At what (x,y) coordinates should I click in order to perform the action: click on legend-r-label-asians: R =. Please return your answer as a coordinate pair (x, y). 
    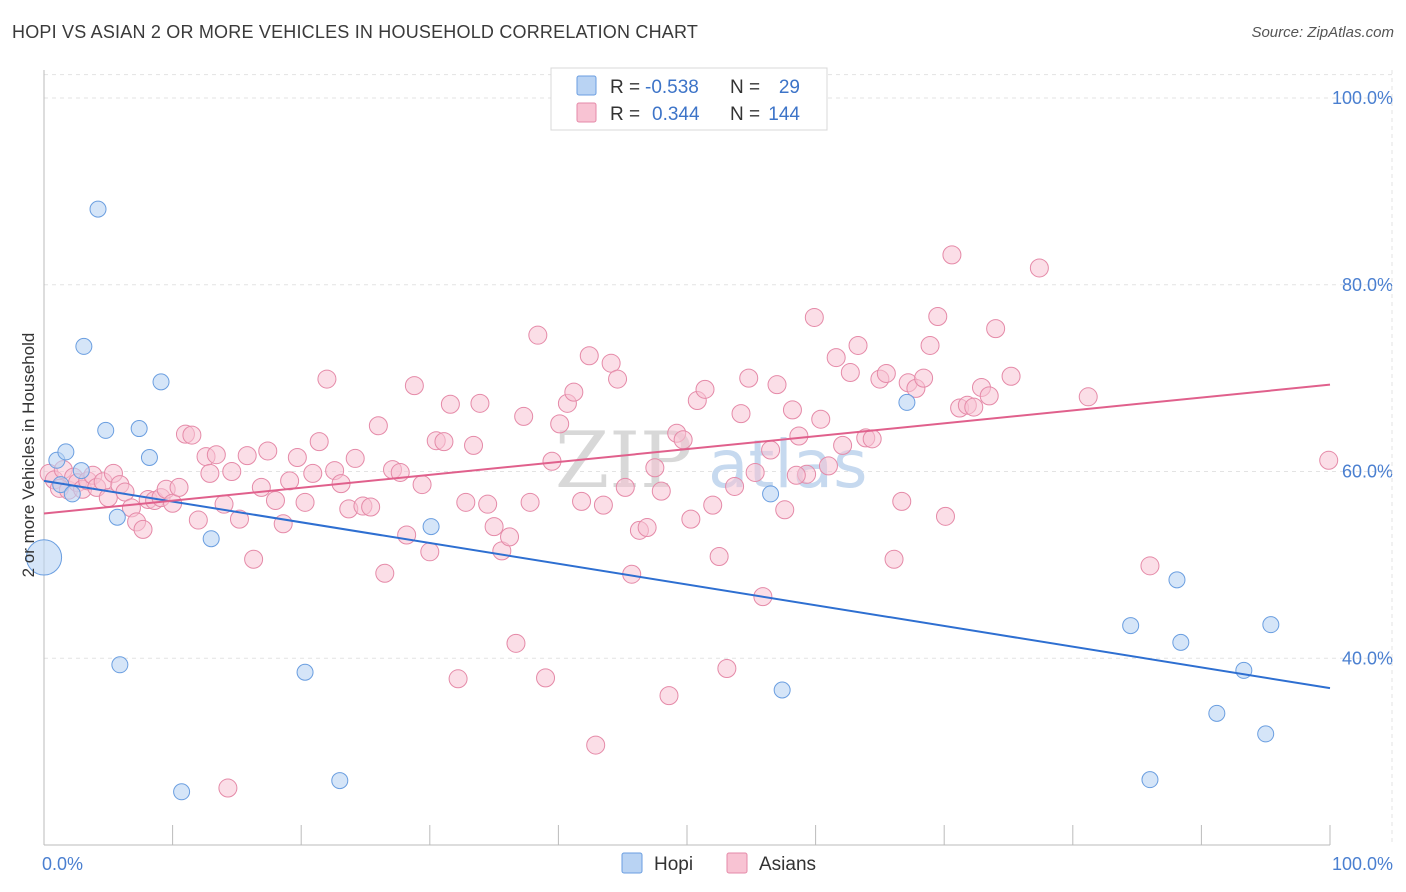
    Looking at the image, I should click on (625, 114).